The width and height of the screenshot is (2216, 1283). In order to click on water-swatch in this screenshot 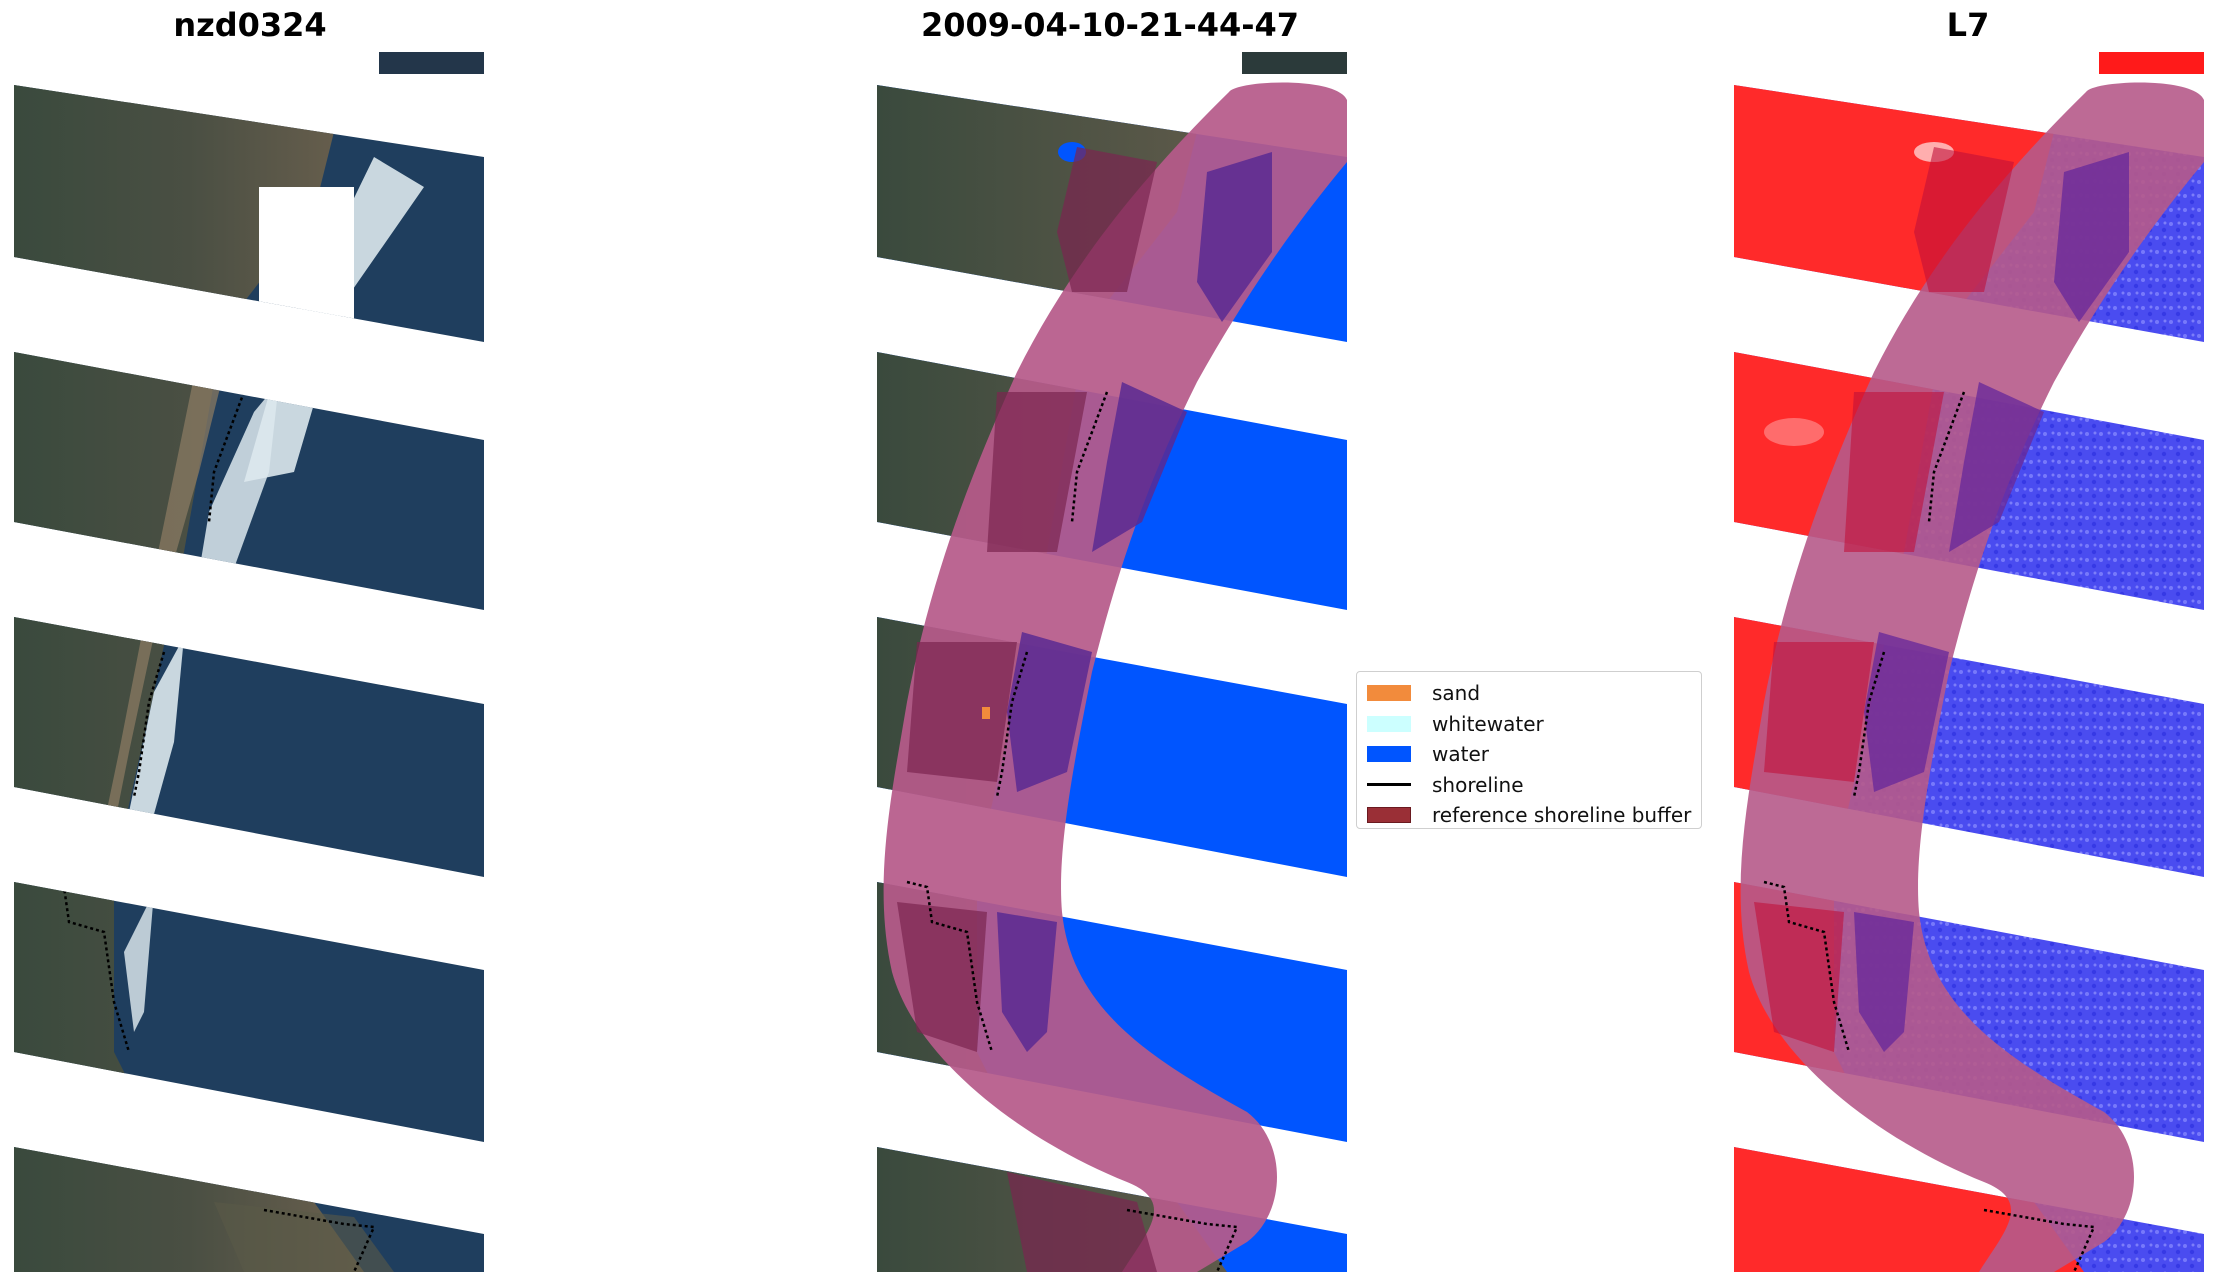, I will do `click(1389, 754)`.